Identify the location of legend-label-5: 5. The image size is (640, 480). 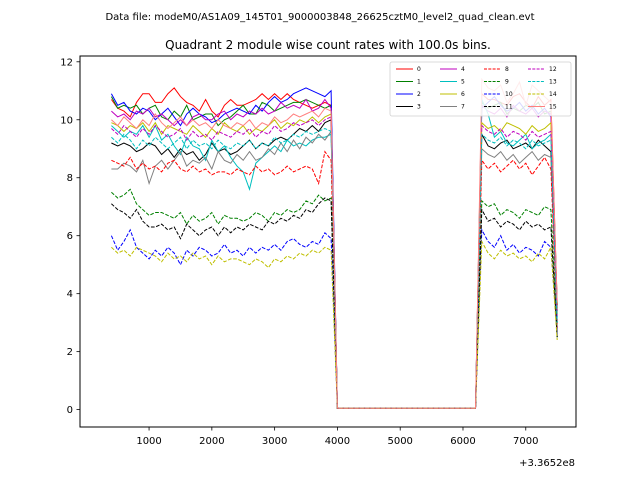
(463, 82).